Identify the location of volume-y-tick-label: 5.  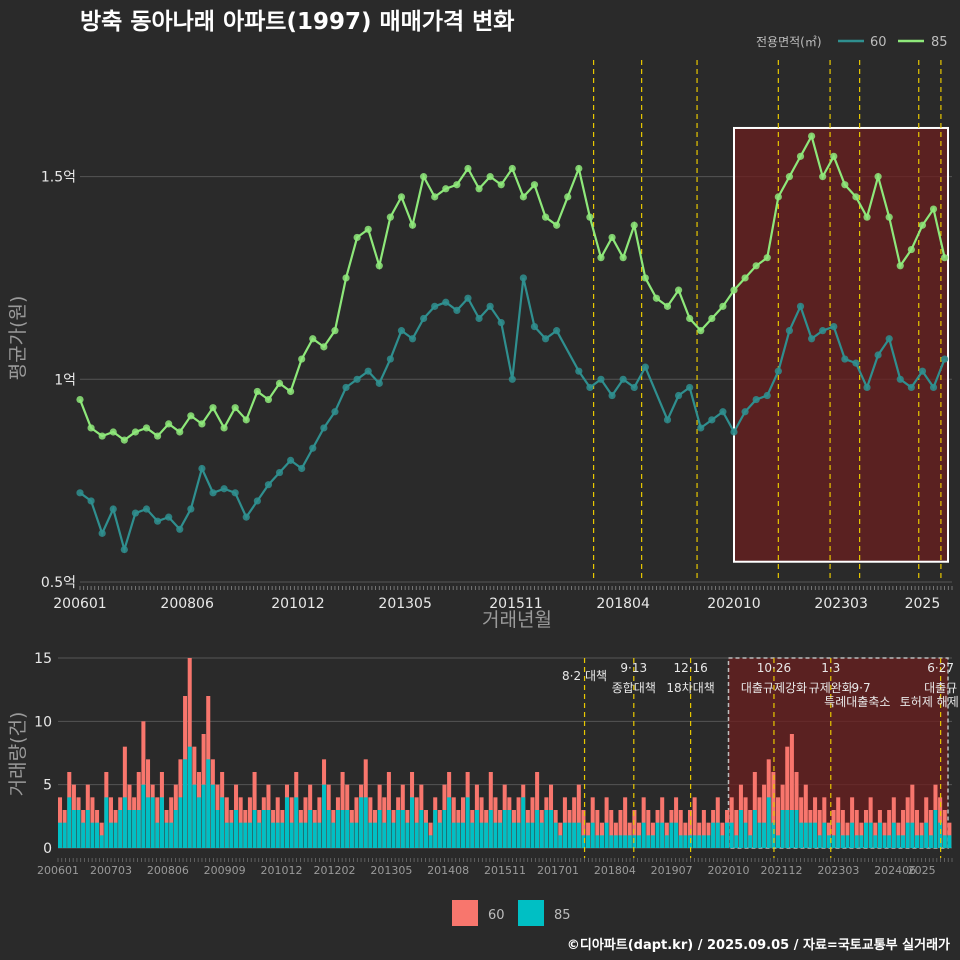
(47, 786).